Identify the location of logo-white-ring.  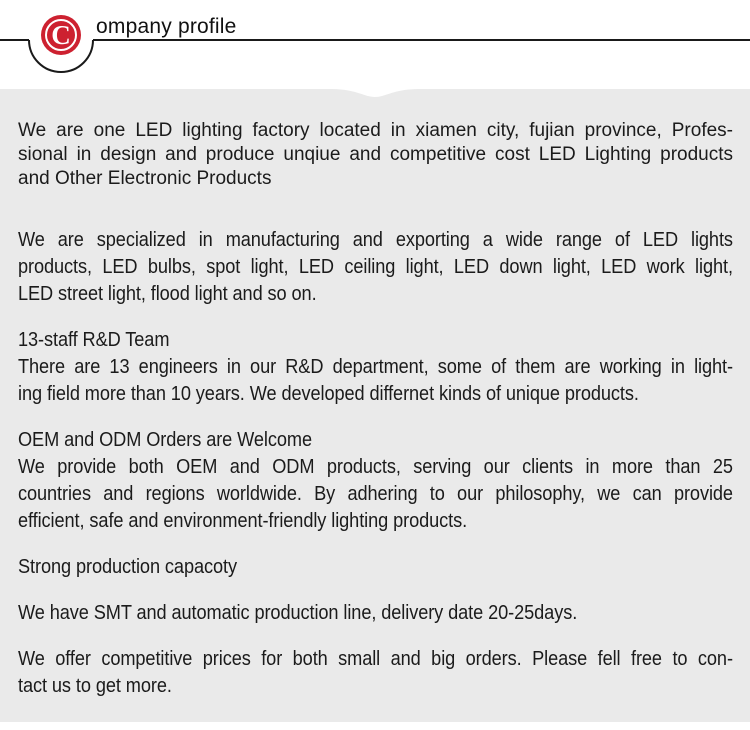
(61, 35).